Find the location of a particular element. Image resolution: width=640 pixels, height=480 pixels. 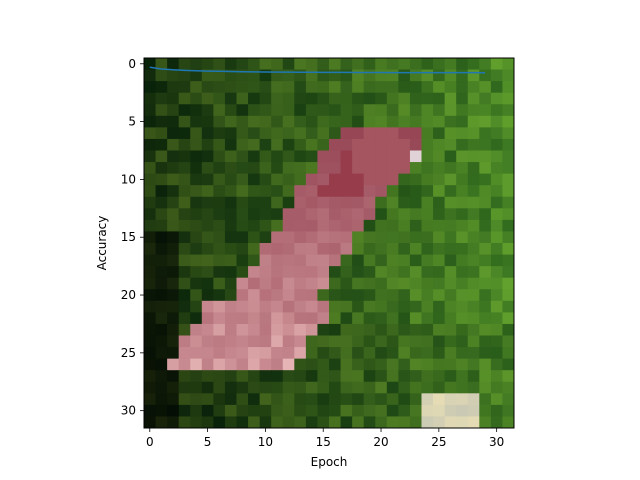

y-tick-label: 15 is located at coordinates (128, 237).